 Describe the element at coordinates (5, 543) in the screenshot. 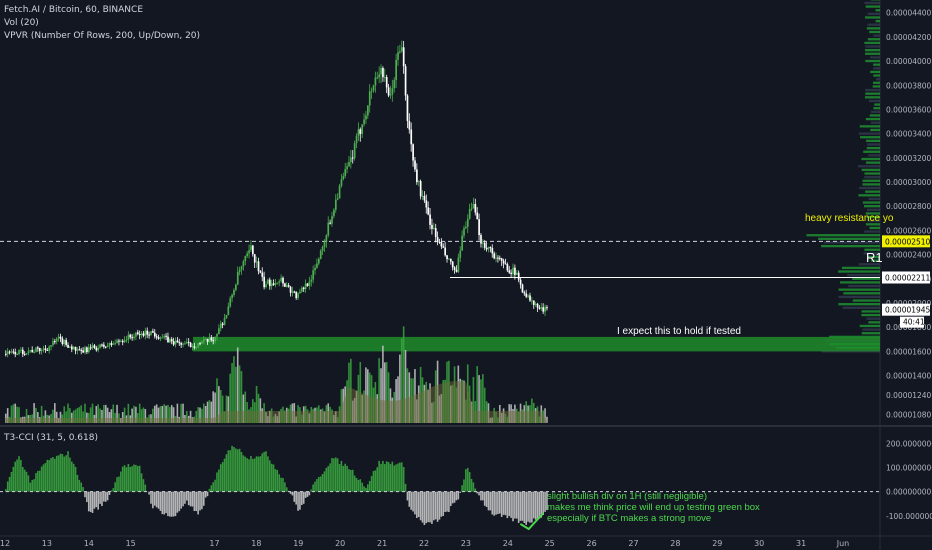

I see `time-tick-label: 12` at that location.